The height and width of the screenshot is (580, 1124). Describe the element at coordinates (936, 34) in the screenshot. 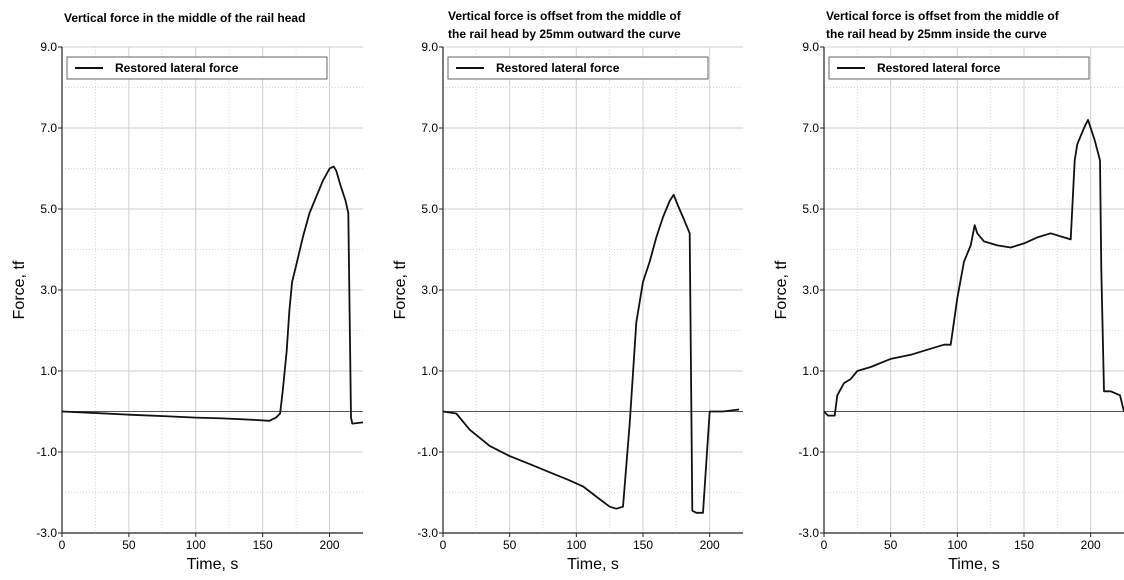

I see `chart-title: the rail head by 25mm inside the curve` at that location.